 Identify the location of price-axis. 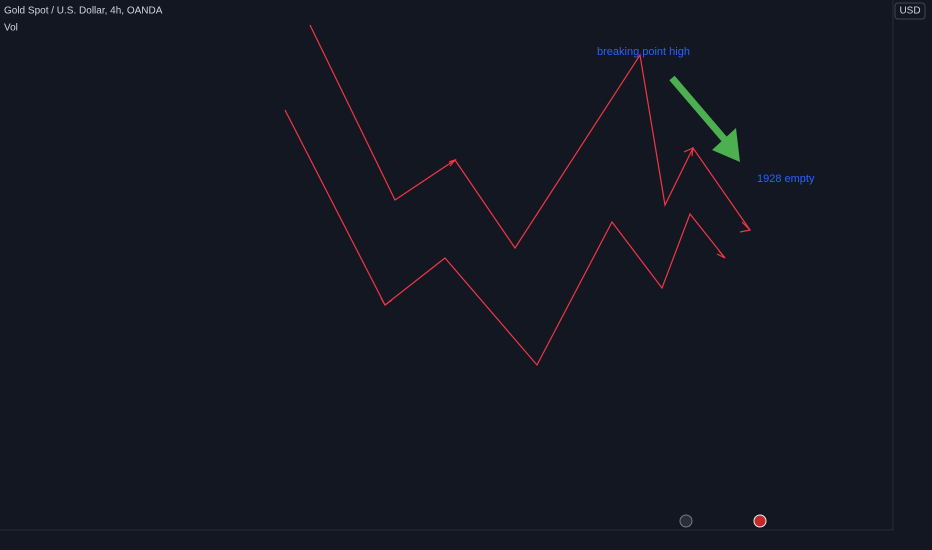
(912, 275).